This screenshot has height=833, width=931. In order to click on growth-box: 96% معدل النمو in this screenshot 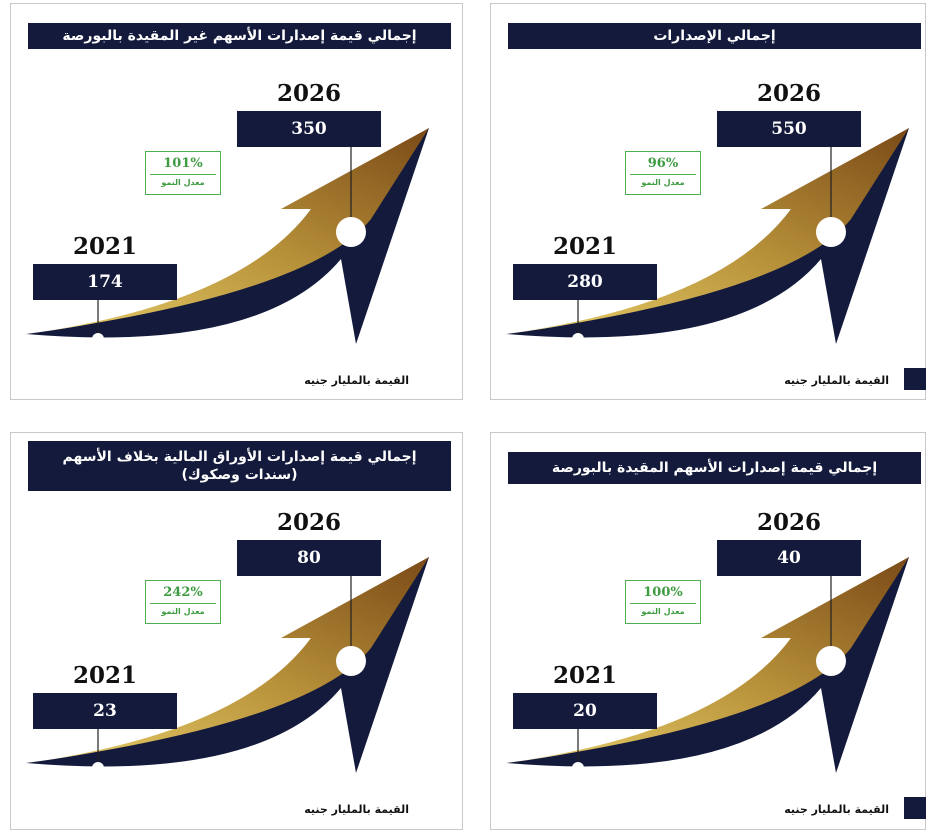, I will do `click(663, 173)`.